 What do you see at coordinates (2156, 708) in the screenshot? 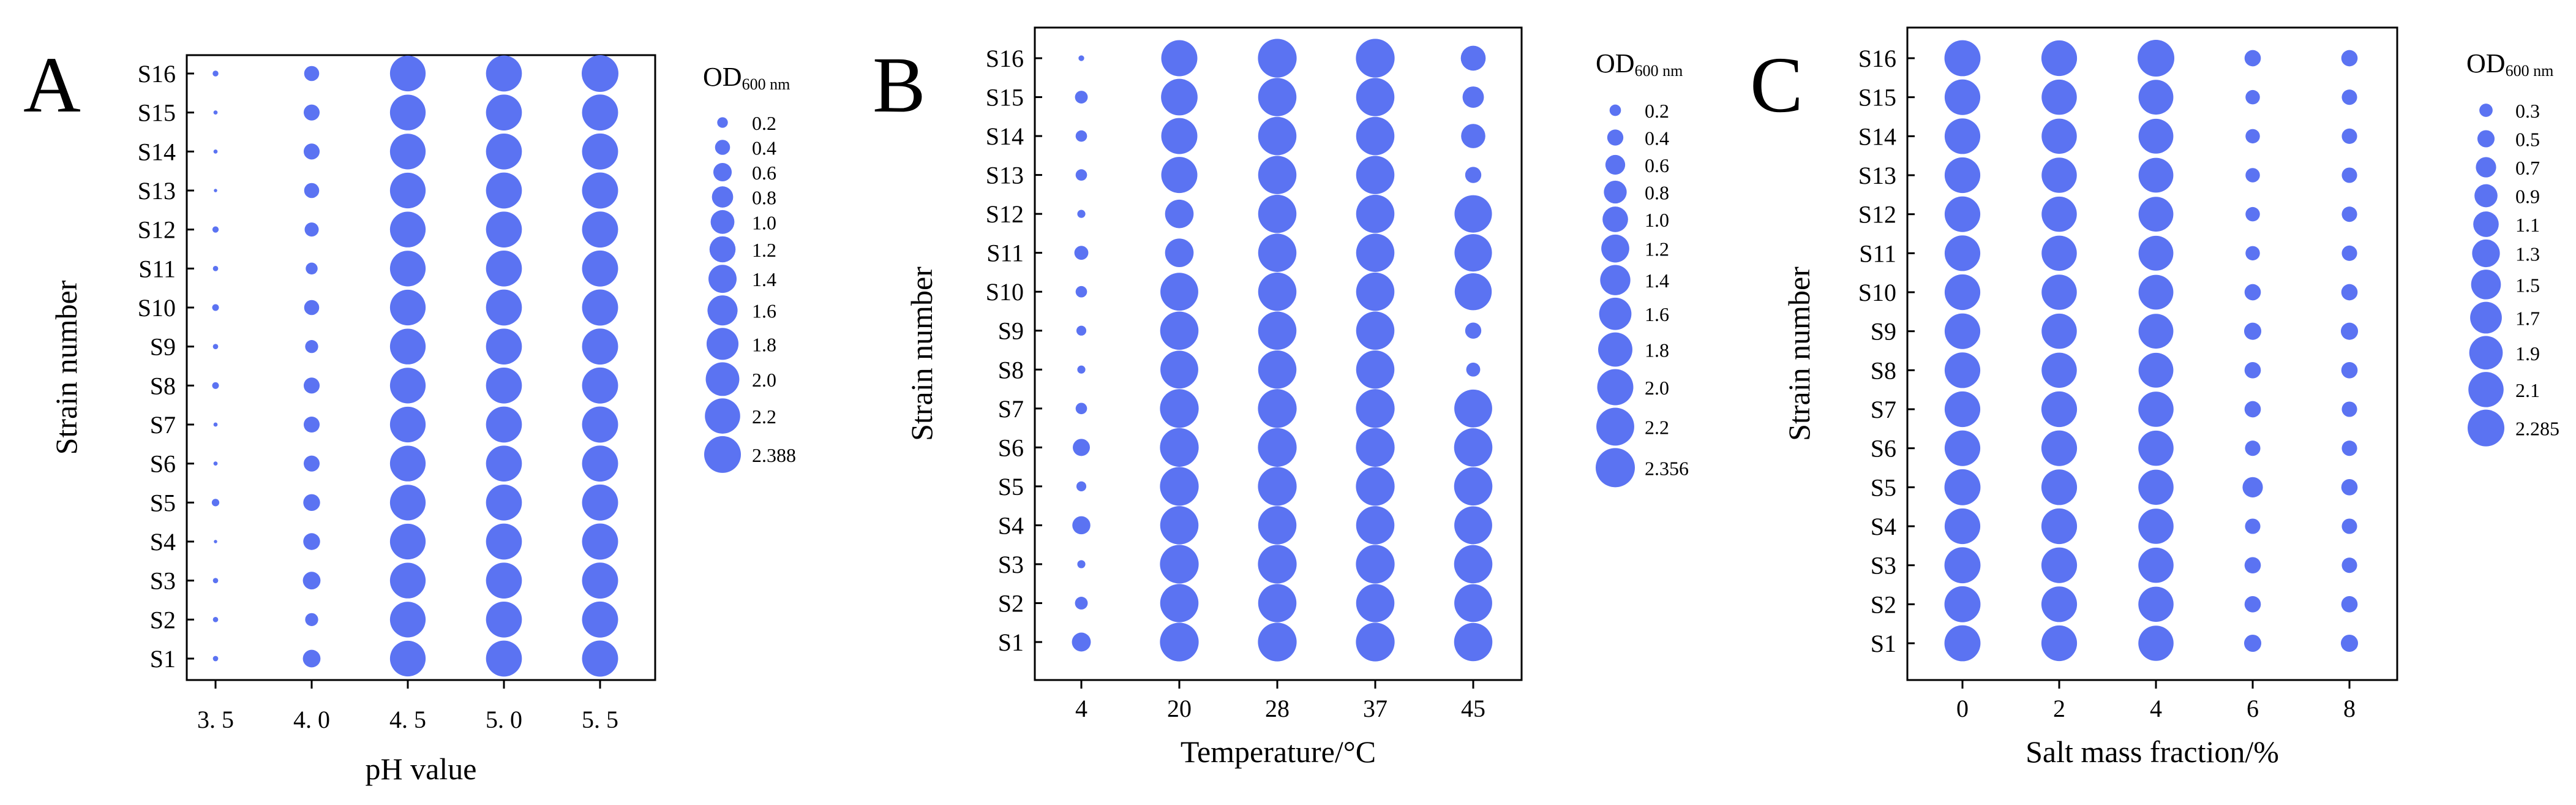
I see `x-tick-label: 4` at bounding box center [2156, 708].